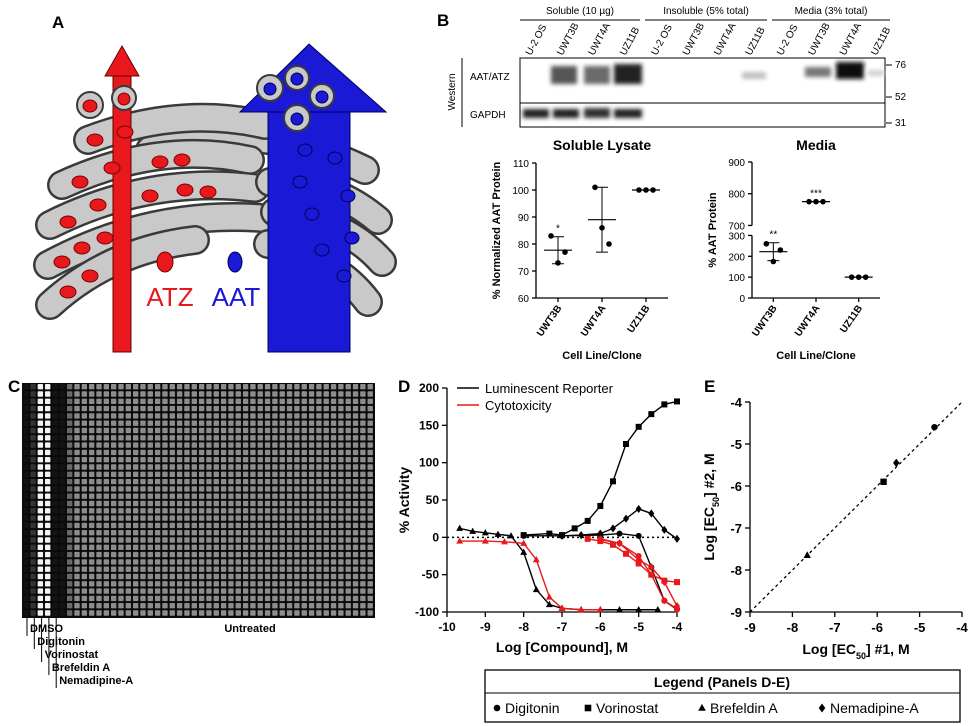 This screenshot has height=726, width=971. What do you see at coordinates (820, 39) in the screenshot?
I see `lane-label: UWT3B` at bounding box center [820, 39].